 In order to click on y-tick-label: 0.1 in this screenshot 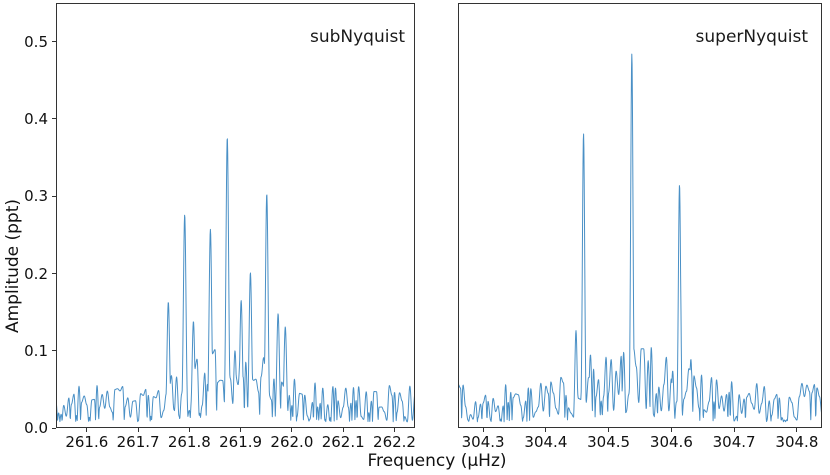, I will do `click(36, 350)`.